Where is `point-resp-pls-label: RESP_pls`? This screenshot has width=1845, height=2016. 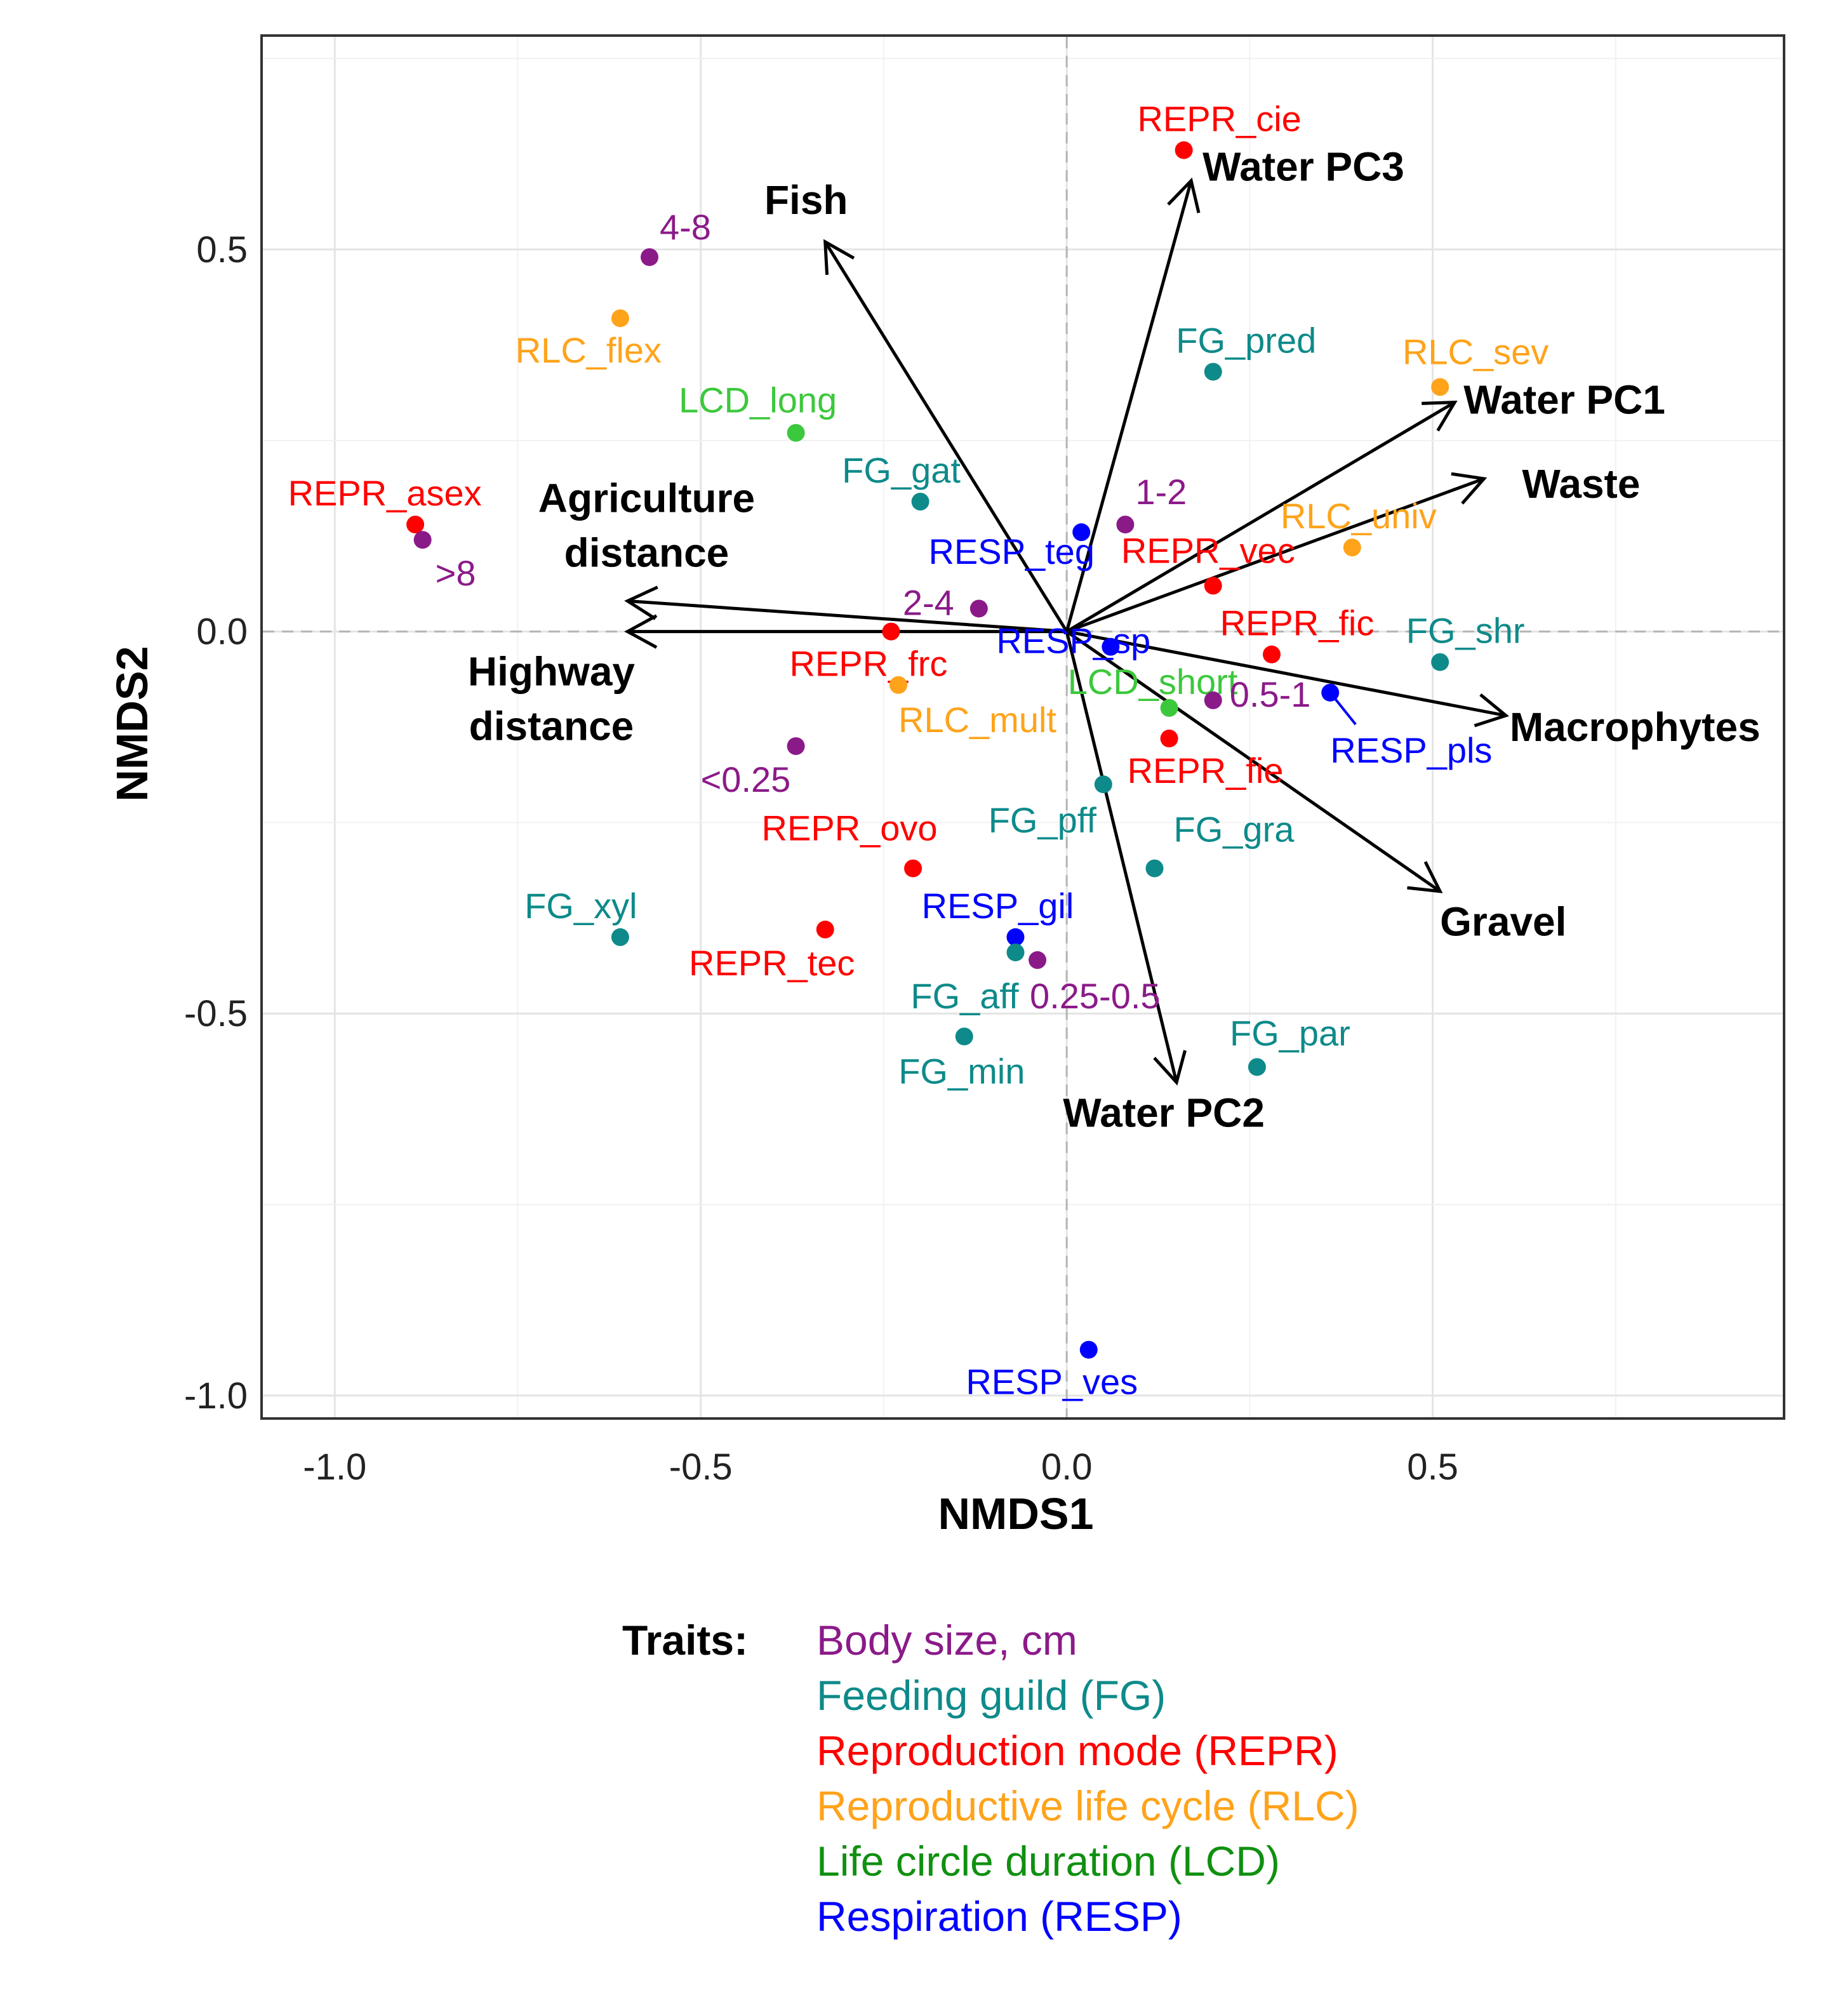
point-resp-pls-label: RESP_pls is located at coordinates (1411, 750).